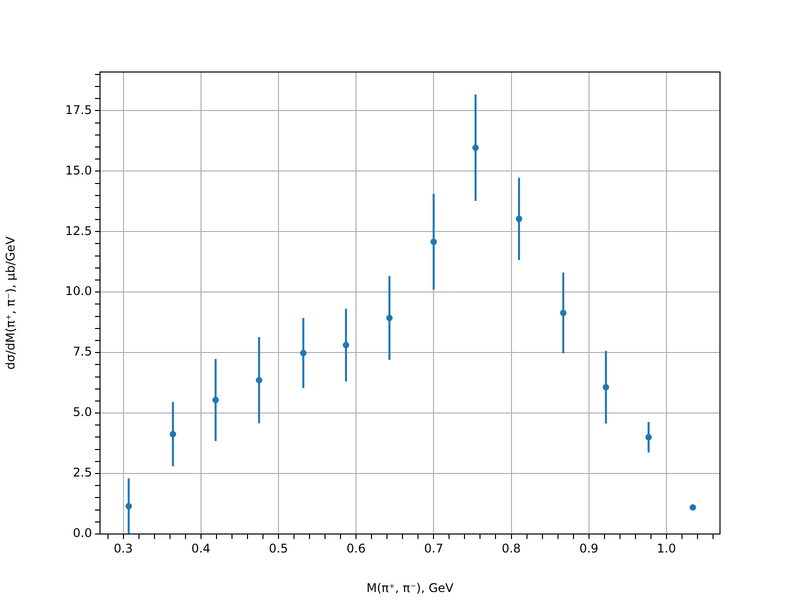 This screenshot has width=800, height=600. Describe the element at coordinates (82, 351) in the screenshot. I see `y-tick-label: 7.5` at that location.